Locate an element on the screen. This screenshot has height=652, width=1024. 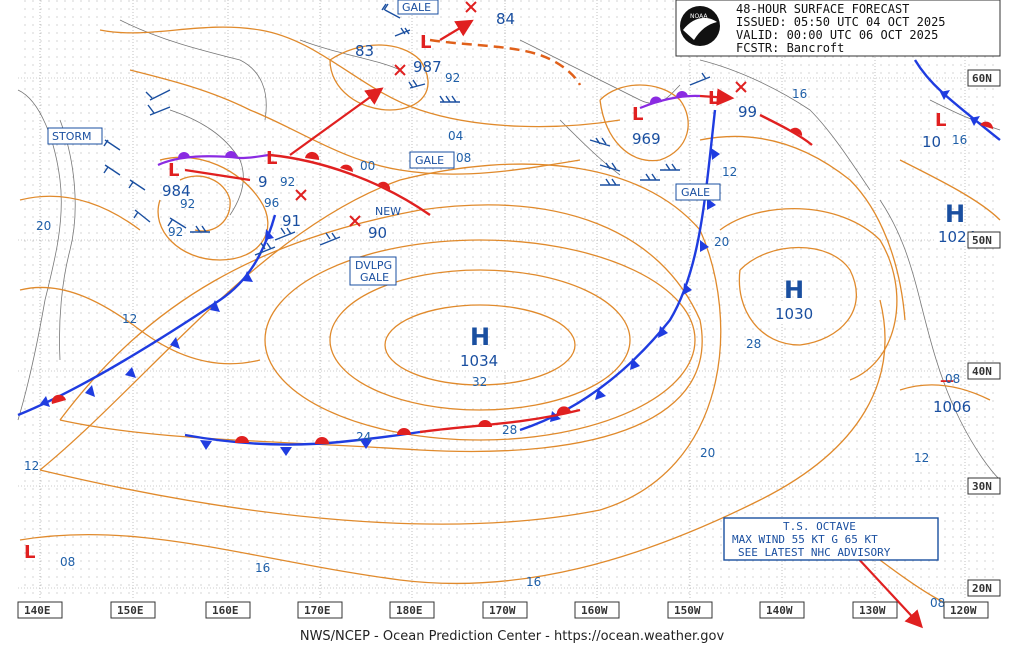
longitude-label: 170E is located at coordinates (317, 610).